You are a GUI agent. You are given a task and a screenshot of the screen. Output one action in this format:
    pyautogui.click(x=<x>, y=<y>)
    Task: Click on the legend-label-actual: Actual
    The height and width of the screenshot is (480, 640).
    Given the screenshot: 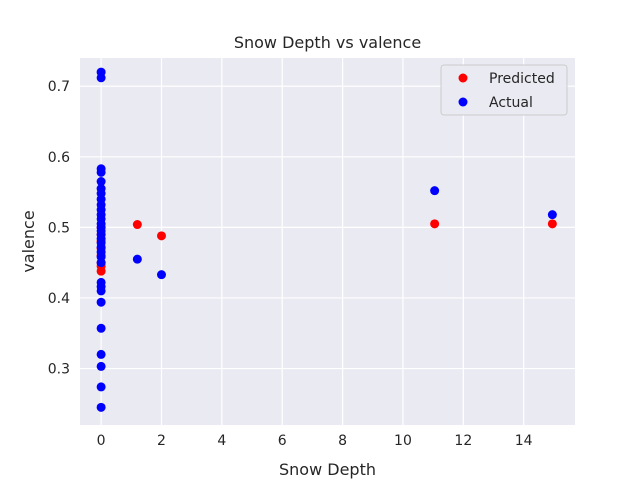 What is the action you would take?
    pyautogui.click(x=511, y=103)
    